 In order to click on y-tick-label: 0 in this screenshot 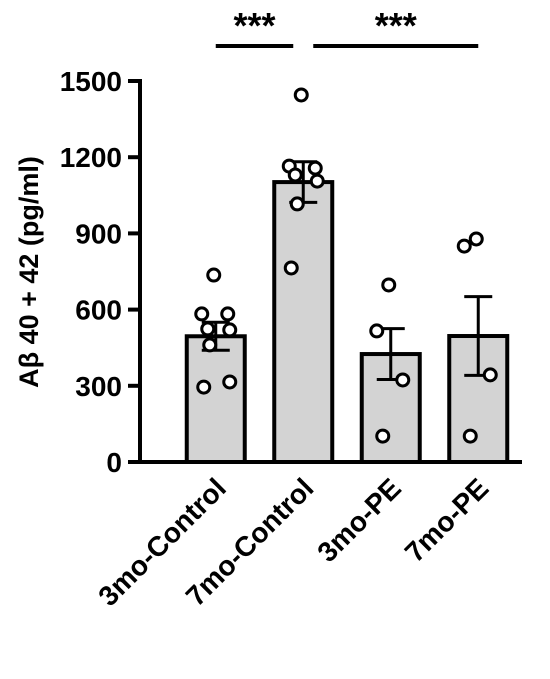, I will do `click(114, 462)`.